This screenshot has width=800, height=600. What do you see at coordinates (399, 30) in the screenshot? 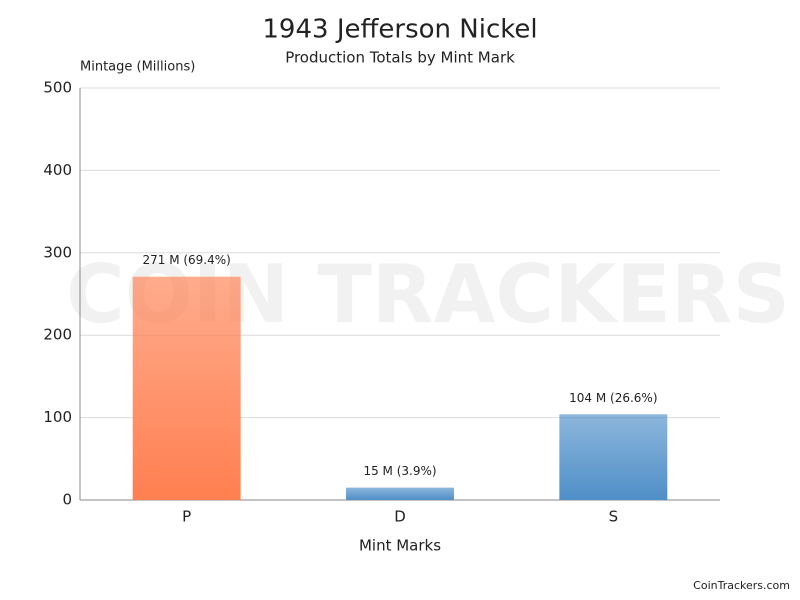
I see `chart-title: 1943 Jefferson Nickel` at bounding box center [399, 30].